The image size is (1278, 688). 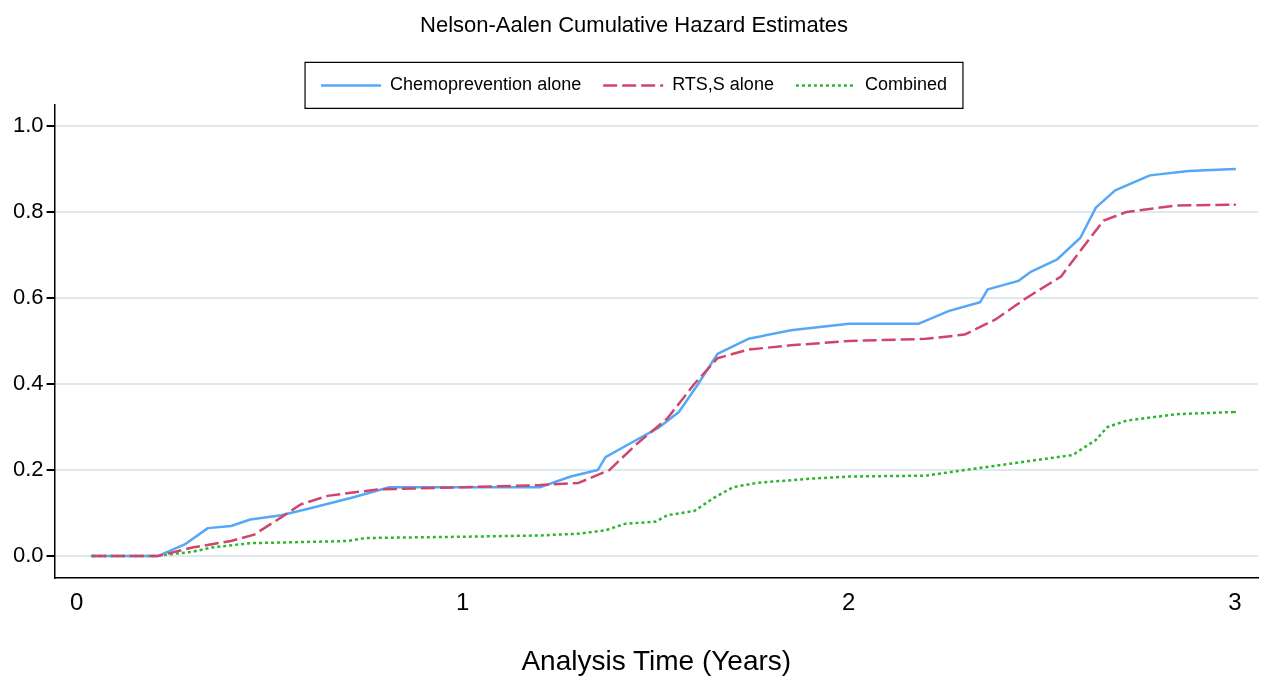 I want to click on y-tick-label: 0.6, so click(x=28, y=297).